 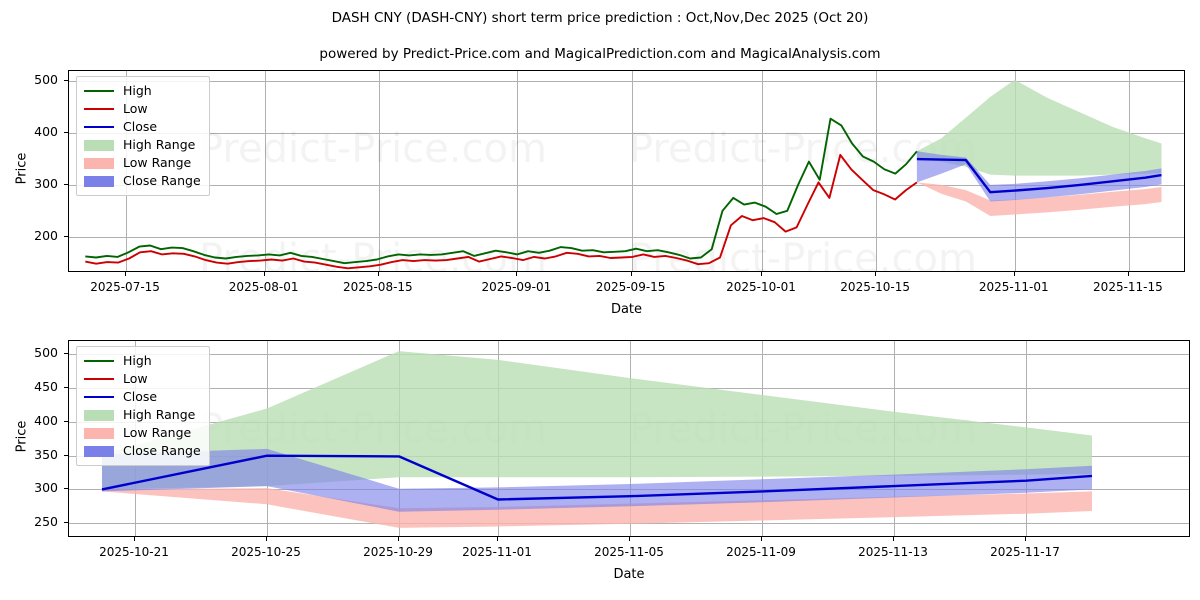 What do you see at coordinates (501, 211) in the screenshot?
I see `series-line-low` at bounding box center [501, 211].